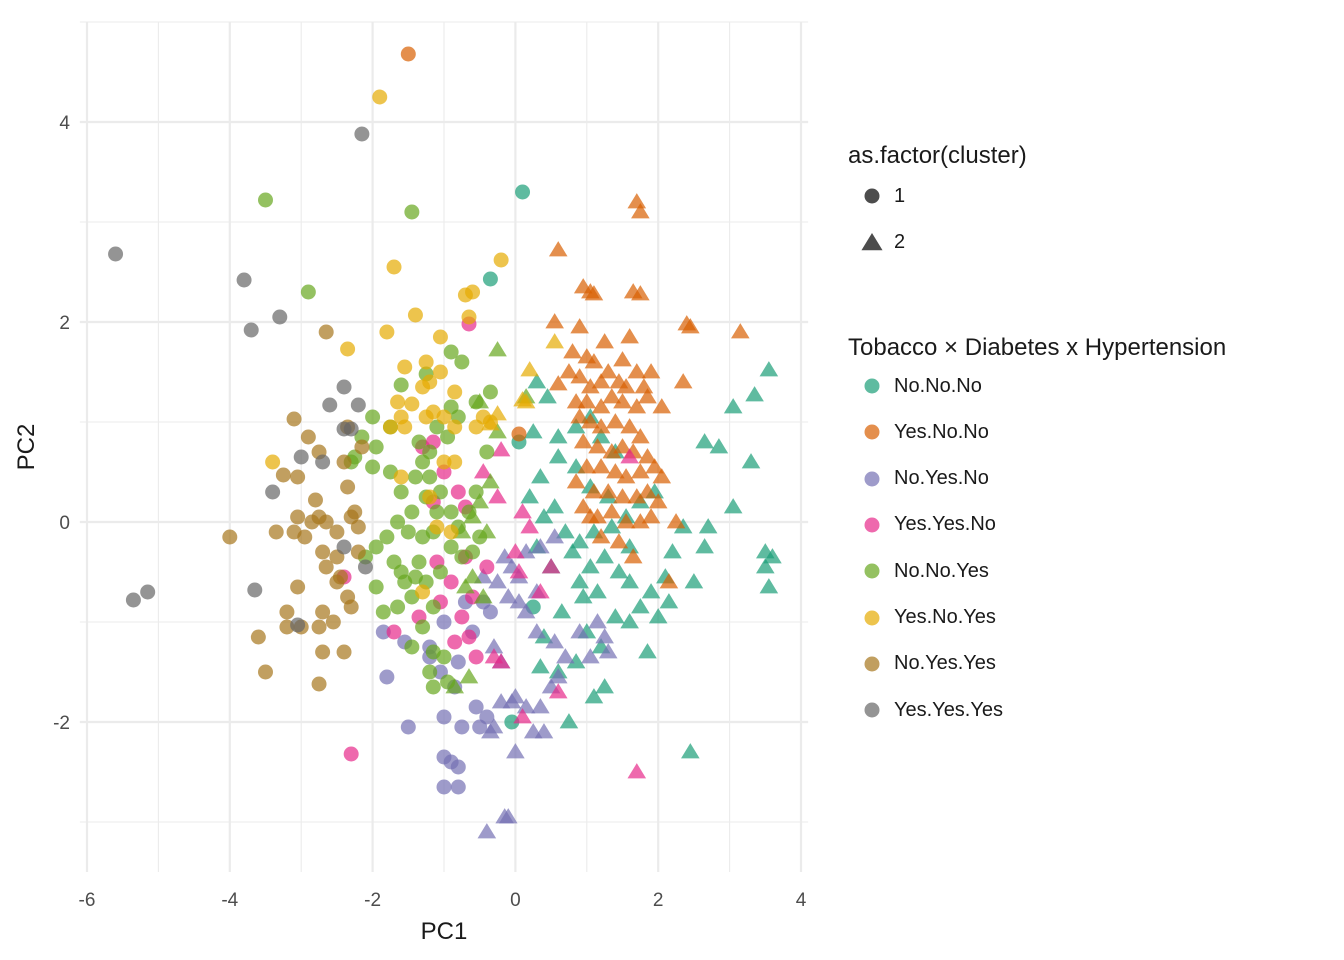 This screenshot has height=960, width=1344. Describe the element at coordinates (801, 900) in the screenshot. I see `x-tick-label: 4` at that location.